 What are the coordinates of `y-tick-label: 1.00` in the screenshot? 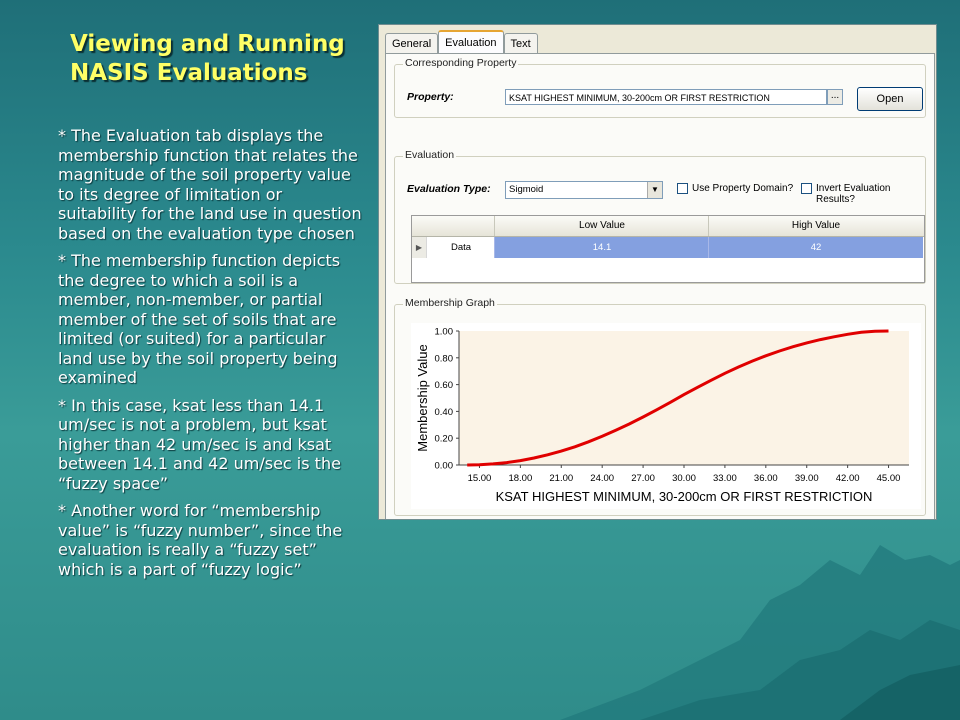 It's located at (444, 332).